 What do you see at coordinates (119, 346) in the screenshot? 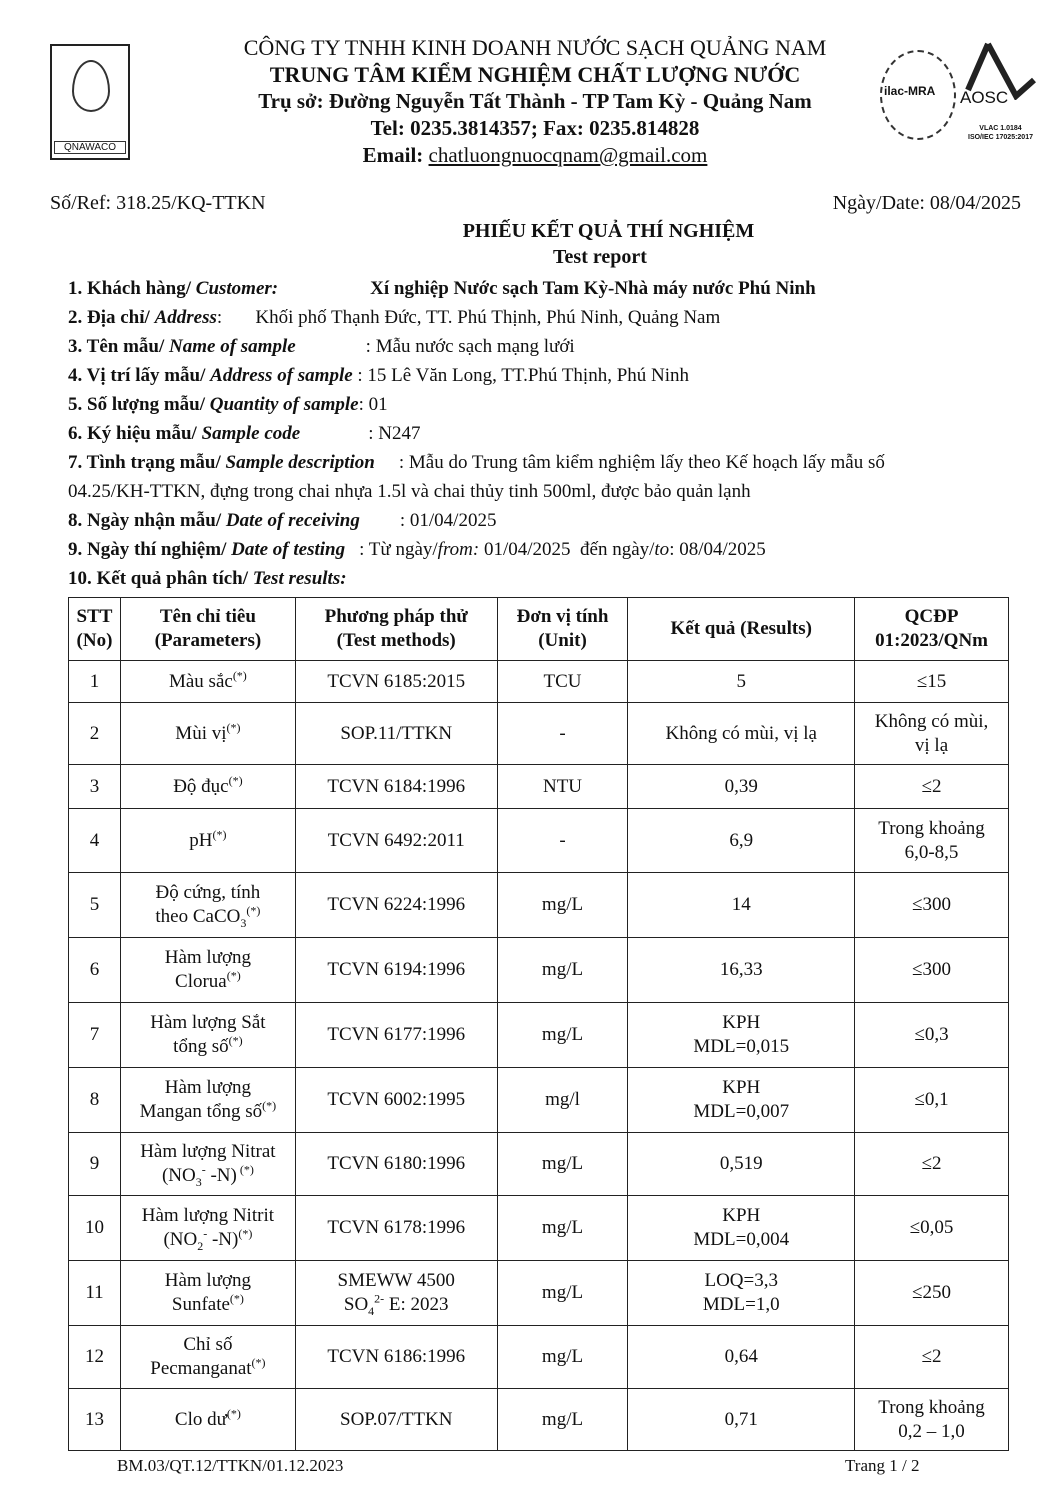
I see `name-label: 3. Tên mẫu/` at bounding box center [119, 346].